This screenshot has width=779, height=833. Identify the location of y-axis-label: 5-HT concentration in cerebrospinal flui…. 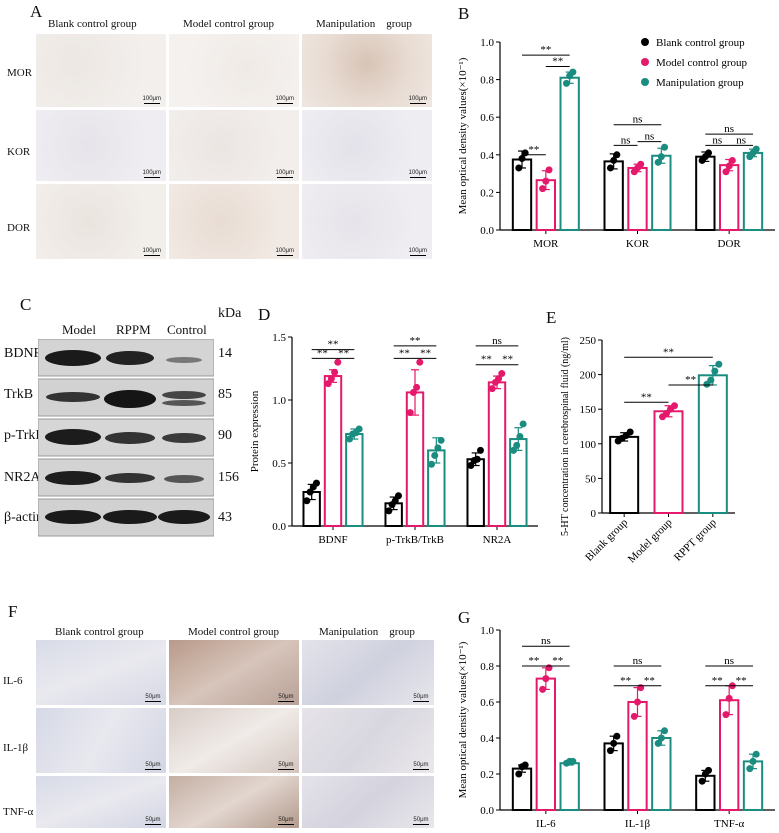
(565, 436).